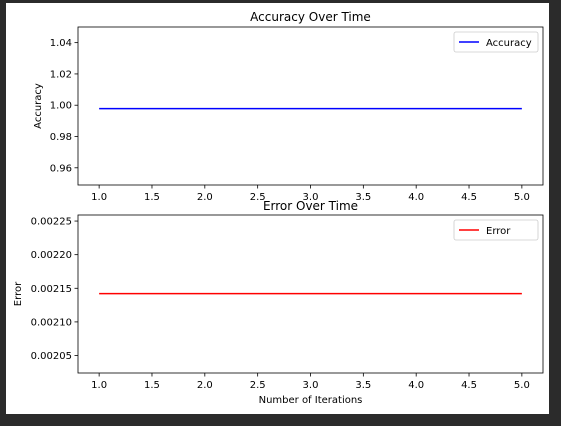 The image size is (561, 426). I want to click on error-x-tick-label: 1.5, so click(152, 385).